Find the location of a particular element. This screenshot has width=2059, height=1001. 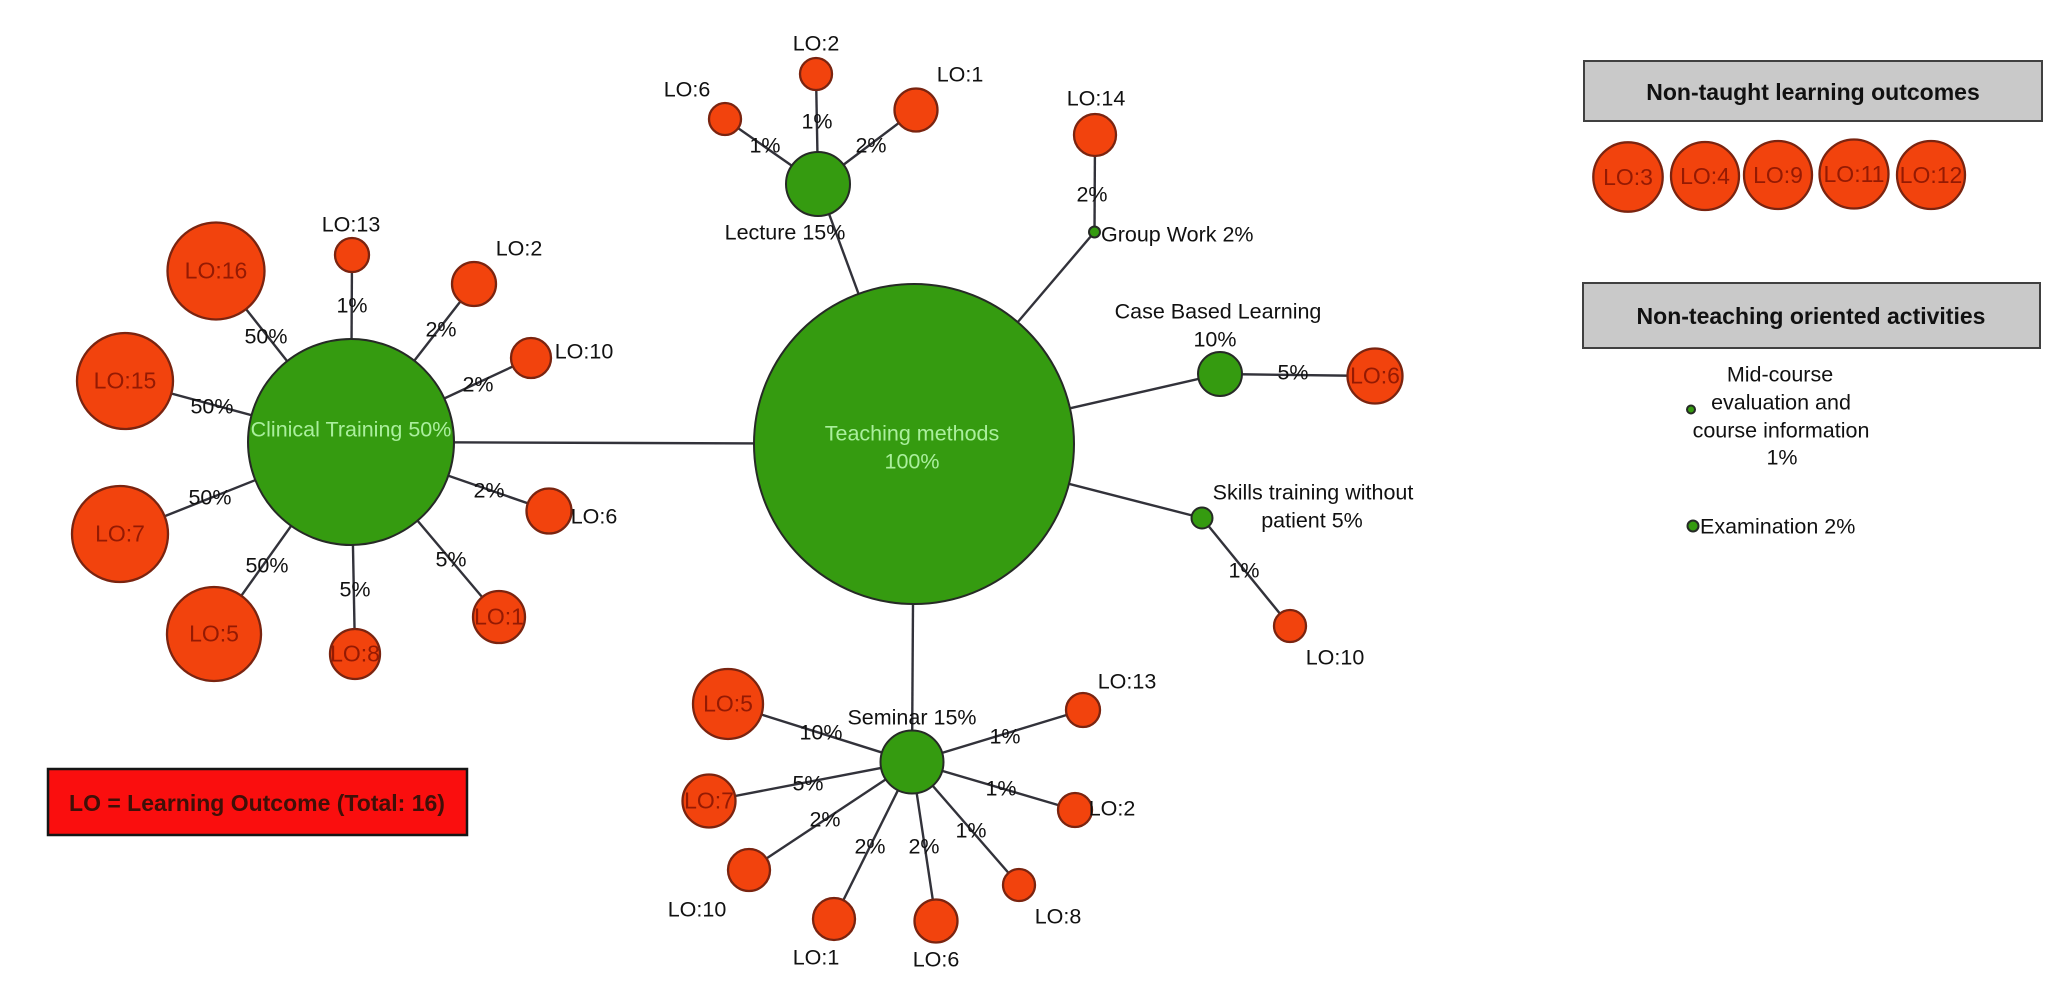

svg-text: LO:4 is located at coordinates (1705, 176).